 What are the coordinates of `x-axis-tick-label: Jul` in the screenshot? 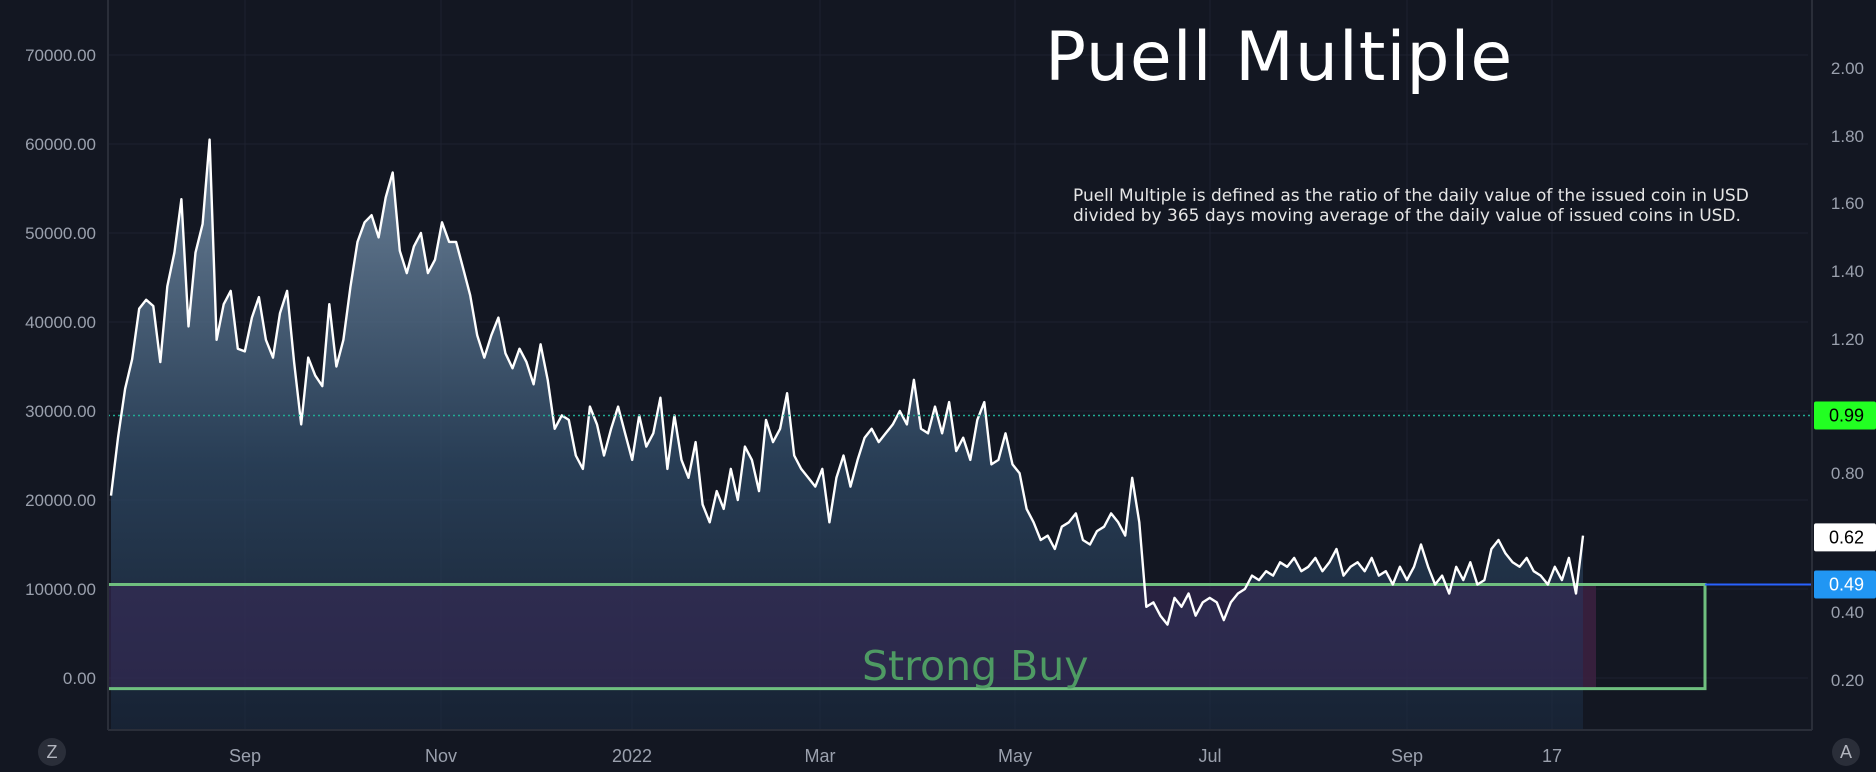 It's located at (1209, 756).